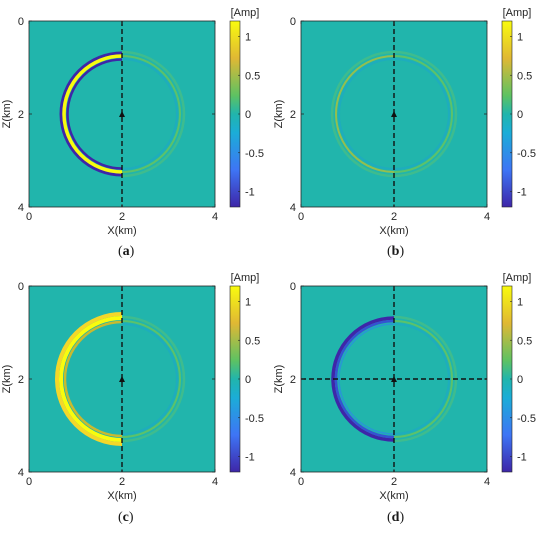 The height and width of the screenshot is (533, 550). Describe the element at coordinates (126, 517) in the screenshot. I see `caption-c: (c)` at that location.